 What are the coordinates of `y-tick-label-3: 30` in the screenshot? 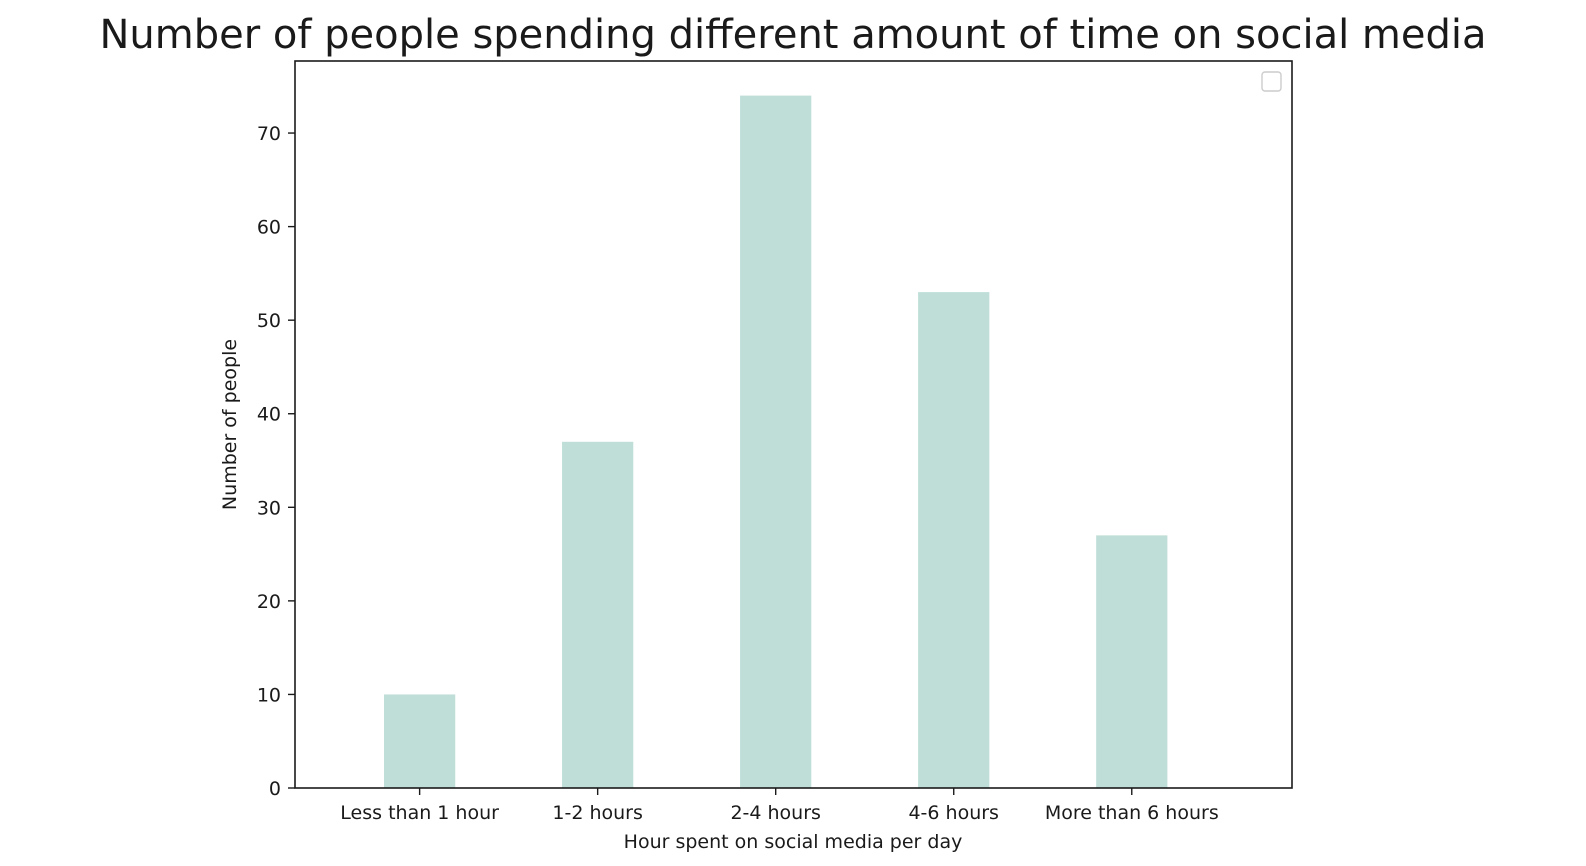 It's located at (269, 508).